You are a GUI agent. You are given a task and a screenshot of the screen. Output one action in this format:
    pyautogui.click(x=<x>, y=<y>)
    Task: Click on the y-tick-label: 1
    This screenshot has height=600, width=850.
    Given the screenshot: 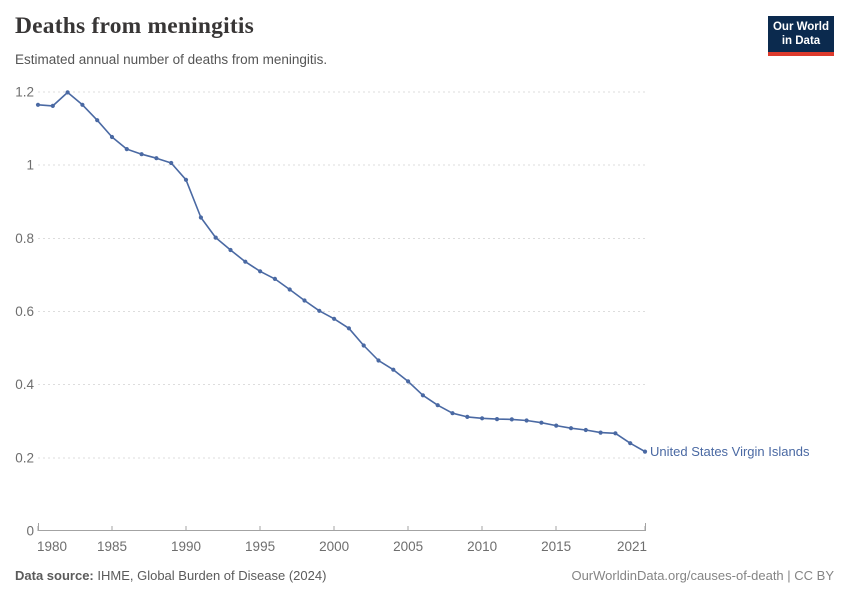 What is the action you would take?
    pyautogui.click(x=30, y=165)
    